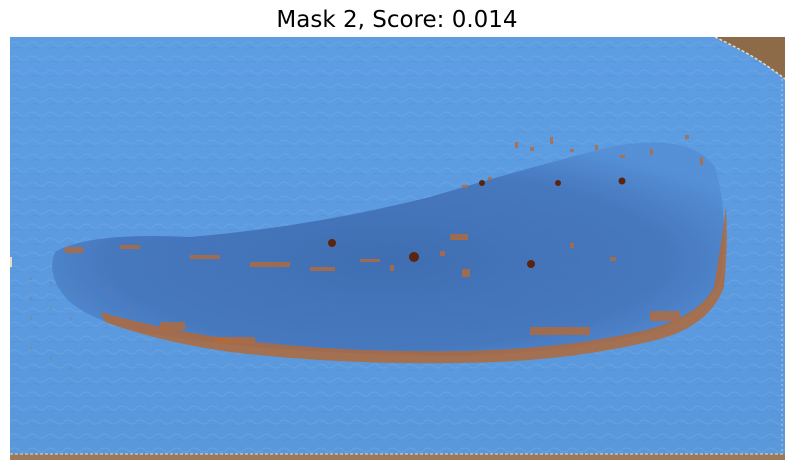  Describe the element at coordinates (397, 20) in the screenshot. I see `figure-title: Mask 2, Score: 0.014` at that location.